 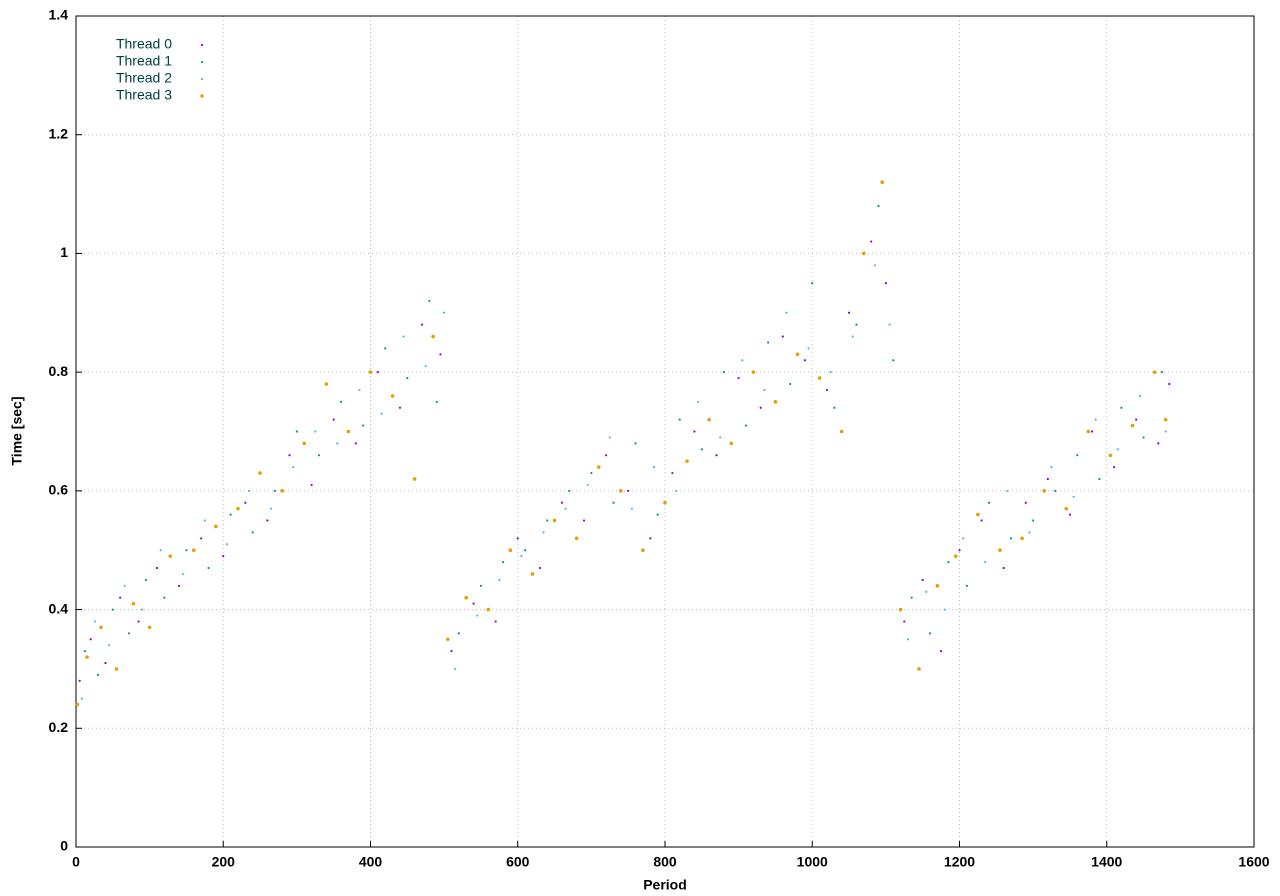 What do you see at coordinates (59, 608) in the screenshot?
I see `y-tick-label: 0.4` at bounding box center [59, 608].